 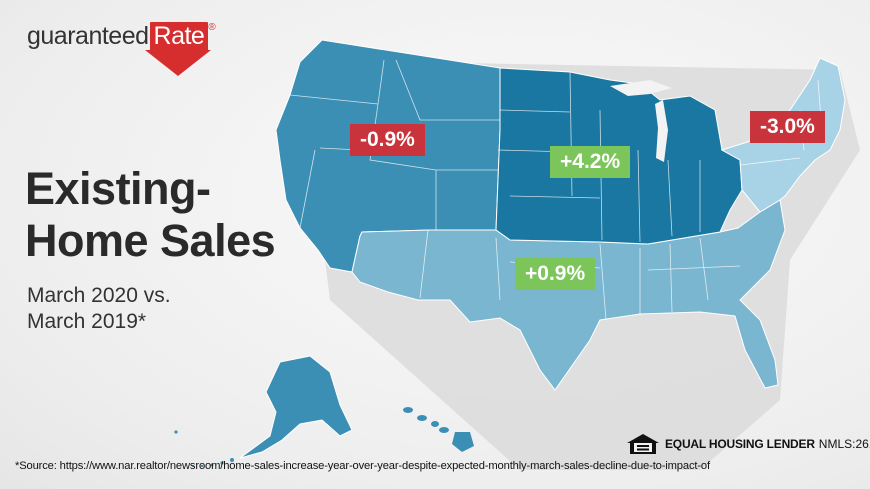 What do you see at coordinates (212, 27) in the screenshot?
I see `registered-mark: ®` at bounding box center [212, 27].